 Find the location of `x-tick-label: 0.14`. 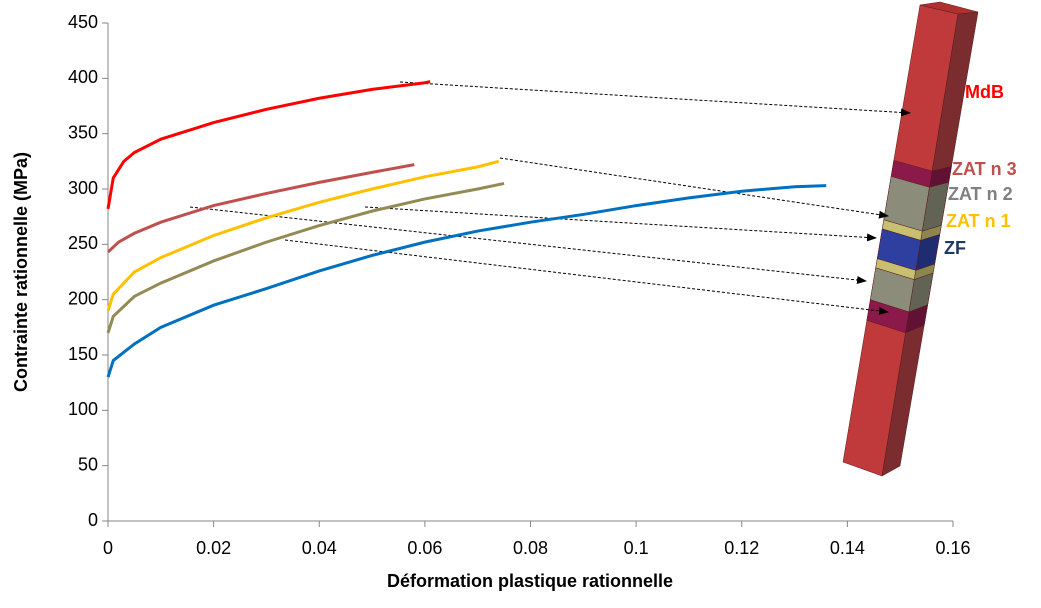

x-tick-label: 0.14 is located at coordinates (847, 548).